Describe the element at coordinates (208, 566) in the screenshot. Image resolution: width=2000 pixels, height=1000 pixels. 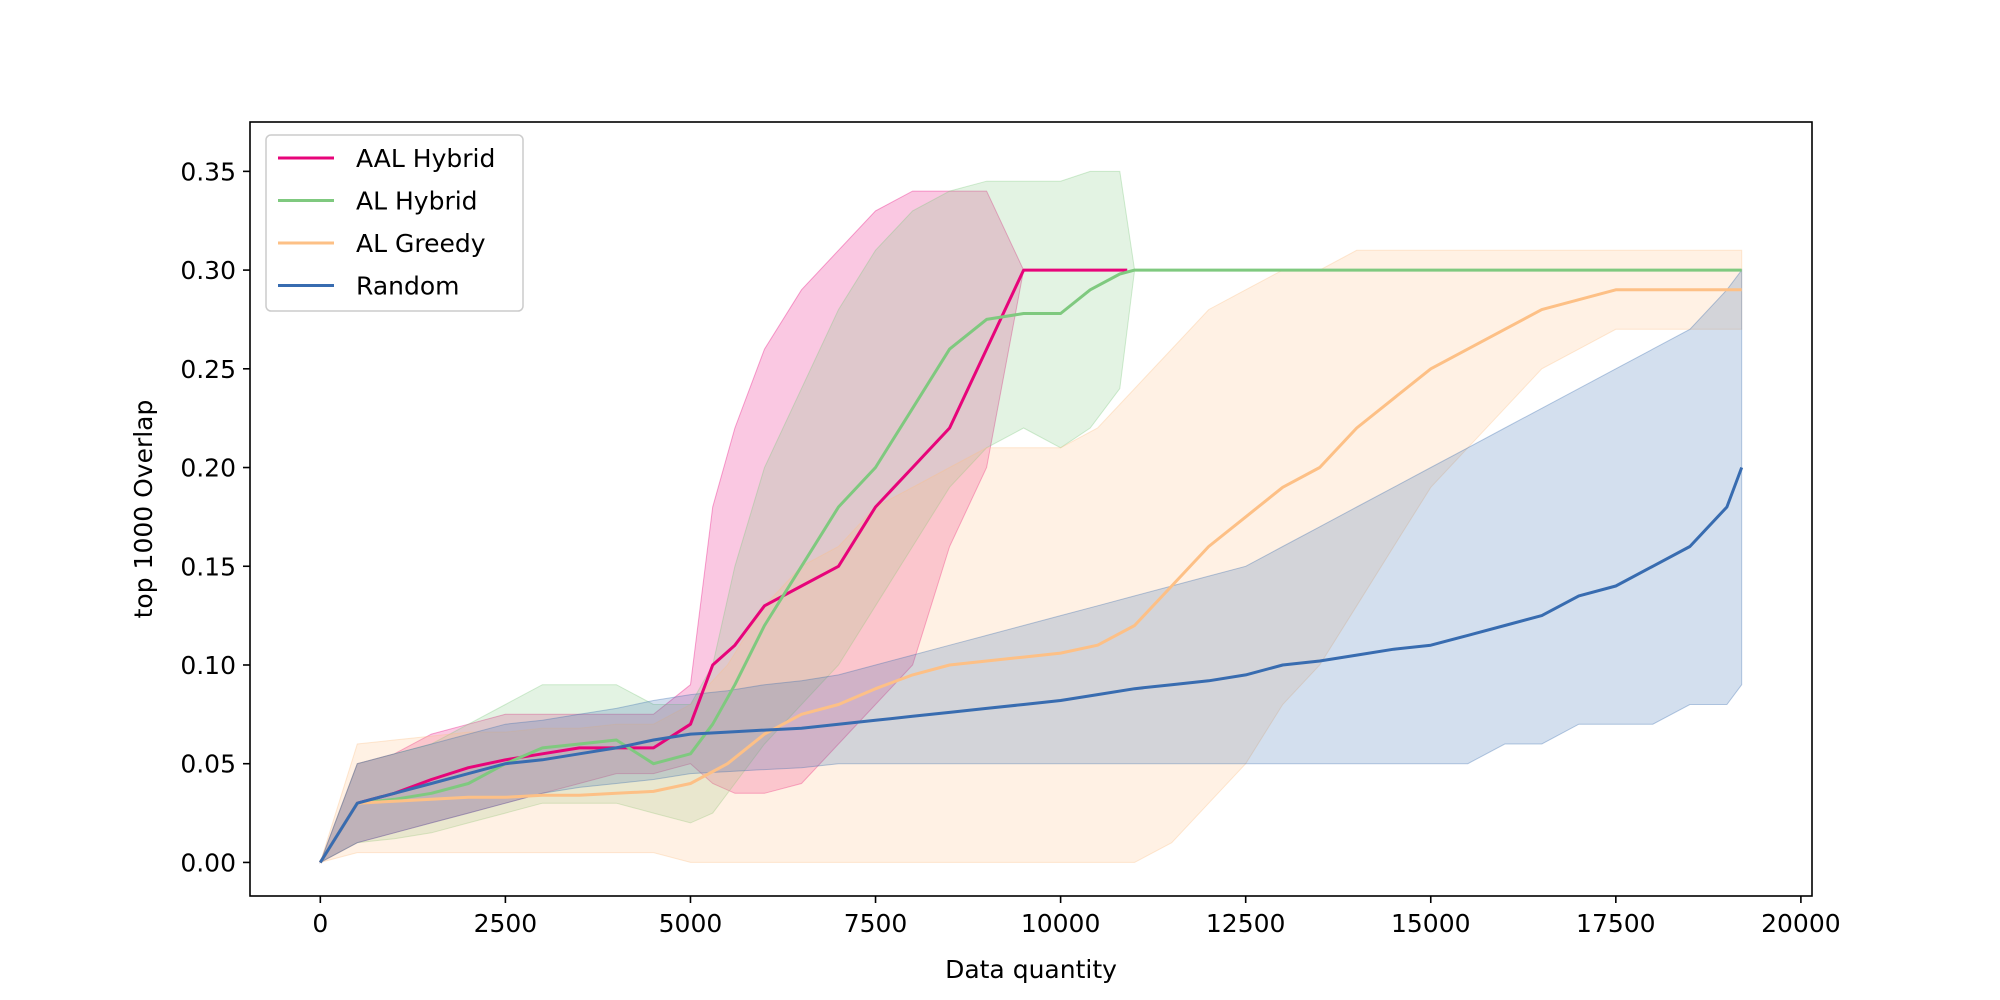
I see `y-tick-label: 0.15` at that location.